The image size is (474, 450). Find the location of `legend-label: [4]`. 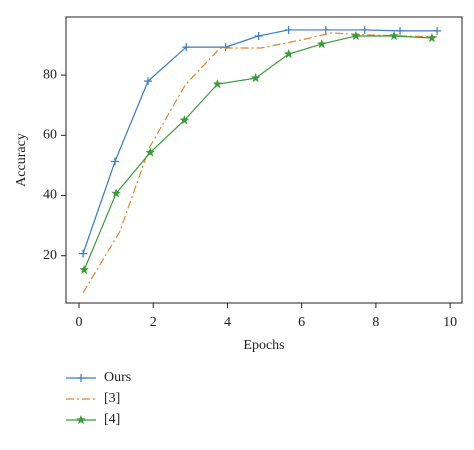

legend-label: [4] is located at coordinates (112, 419).